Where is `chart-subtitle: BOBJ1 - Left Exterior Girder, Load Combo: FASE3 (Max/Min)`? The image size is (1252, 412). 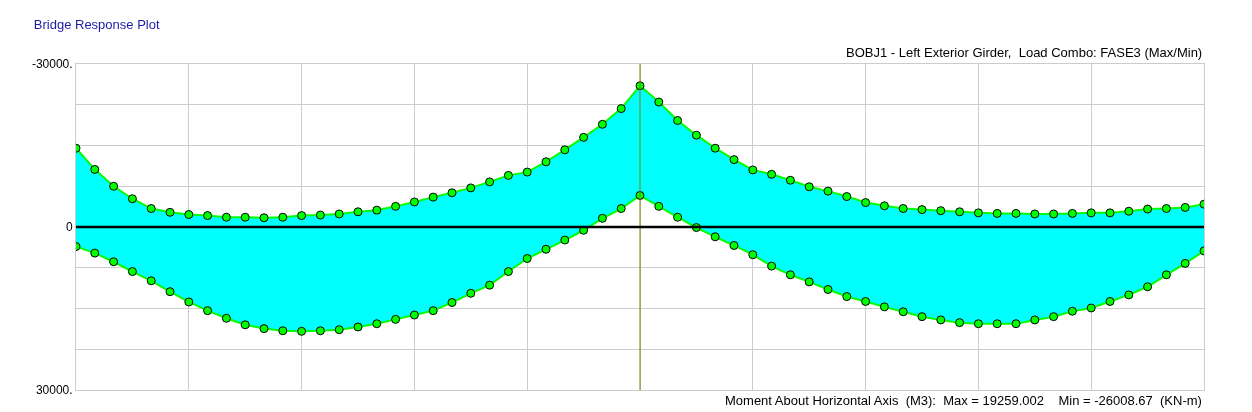
chart-subtitle: BOBJ1 - Left Exterior Girder, Load Combo: FASE3 (Max/Min) is located at coordinates (1024, 52).